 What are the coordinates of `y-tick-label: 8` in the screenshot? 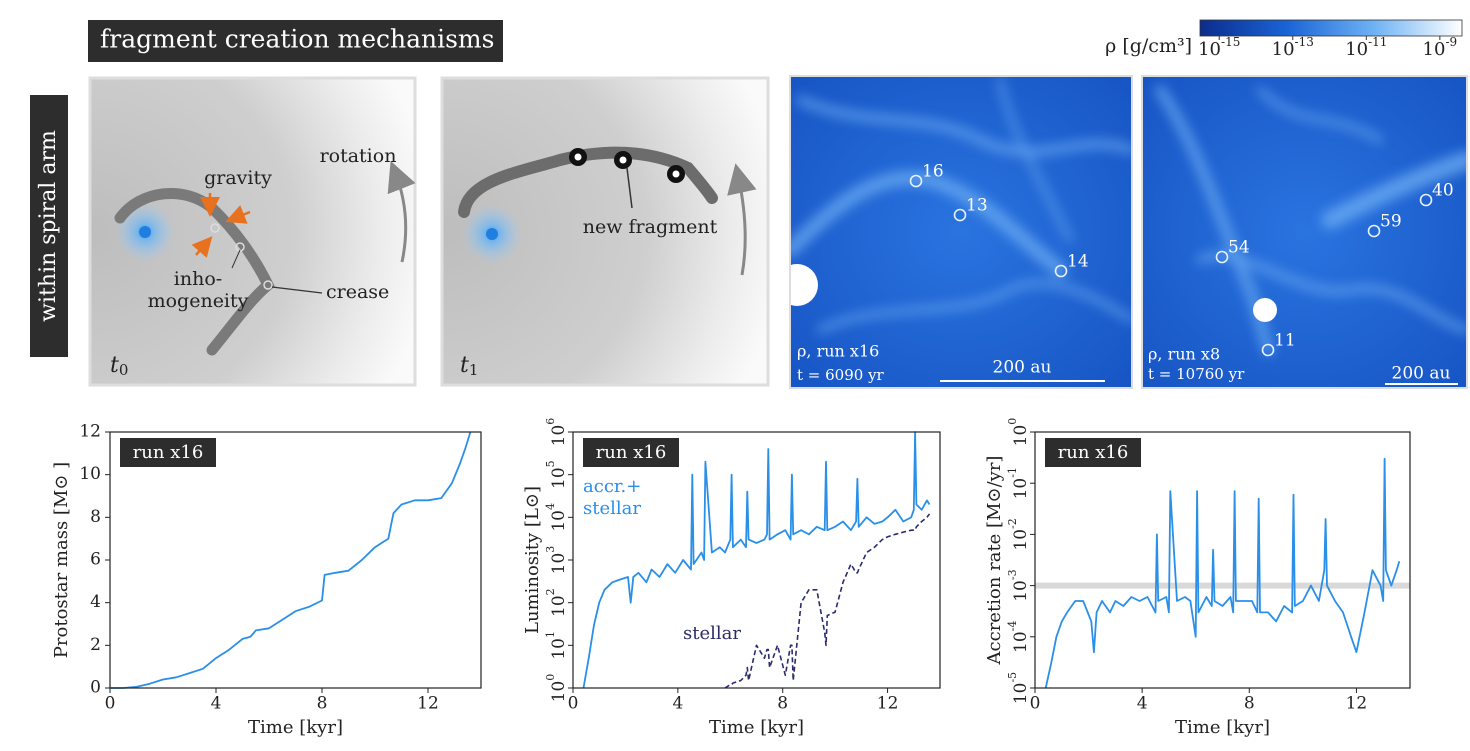 It's located at (95, 517).